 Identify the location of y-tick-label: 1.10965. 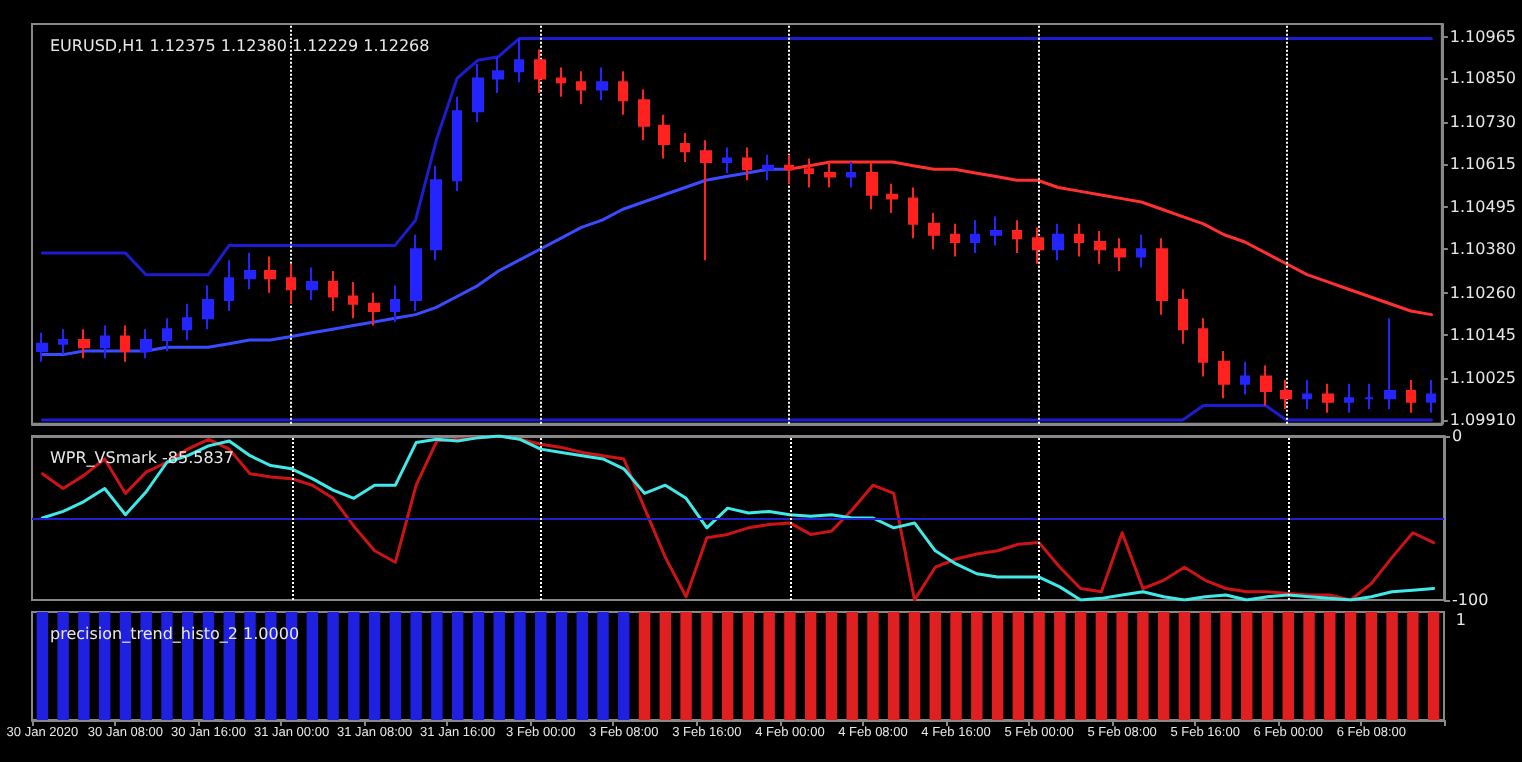
(1483, 36).